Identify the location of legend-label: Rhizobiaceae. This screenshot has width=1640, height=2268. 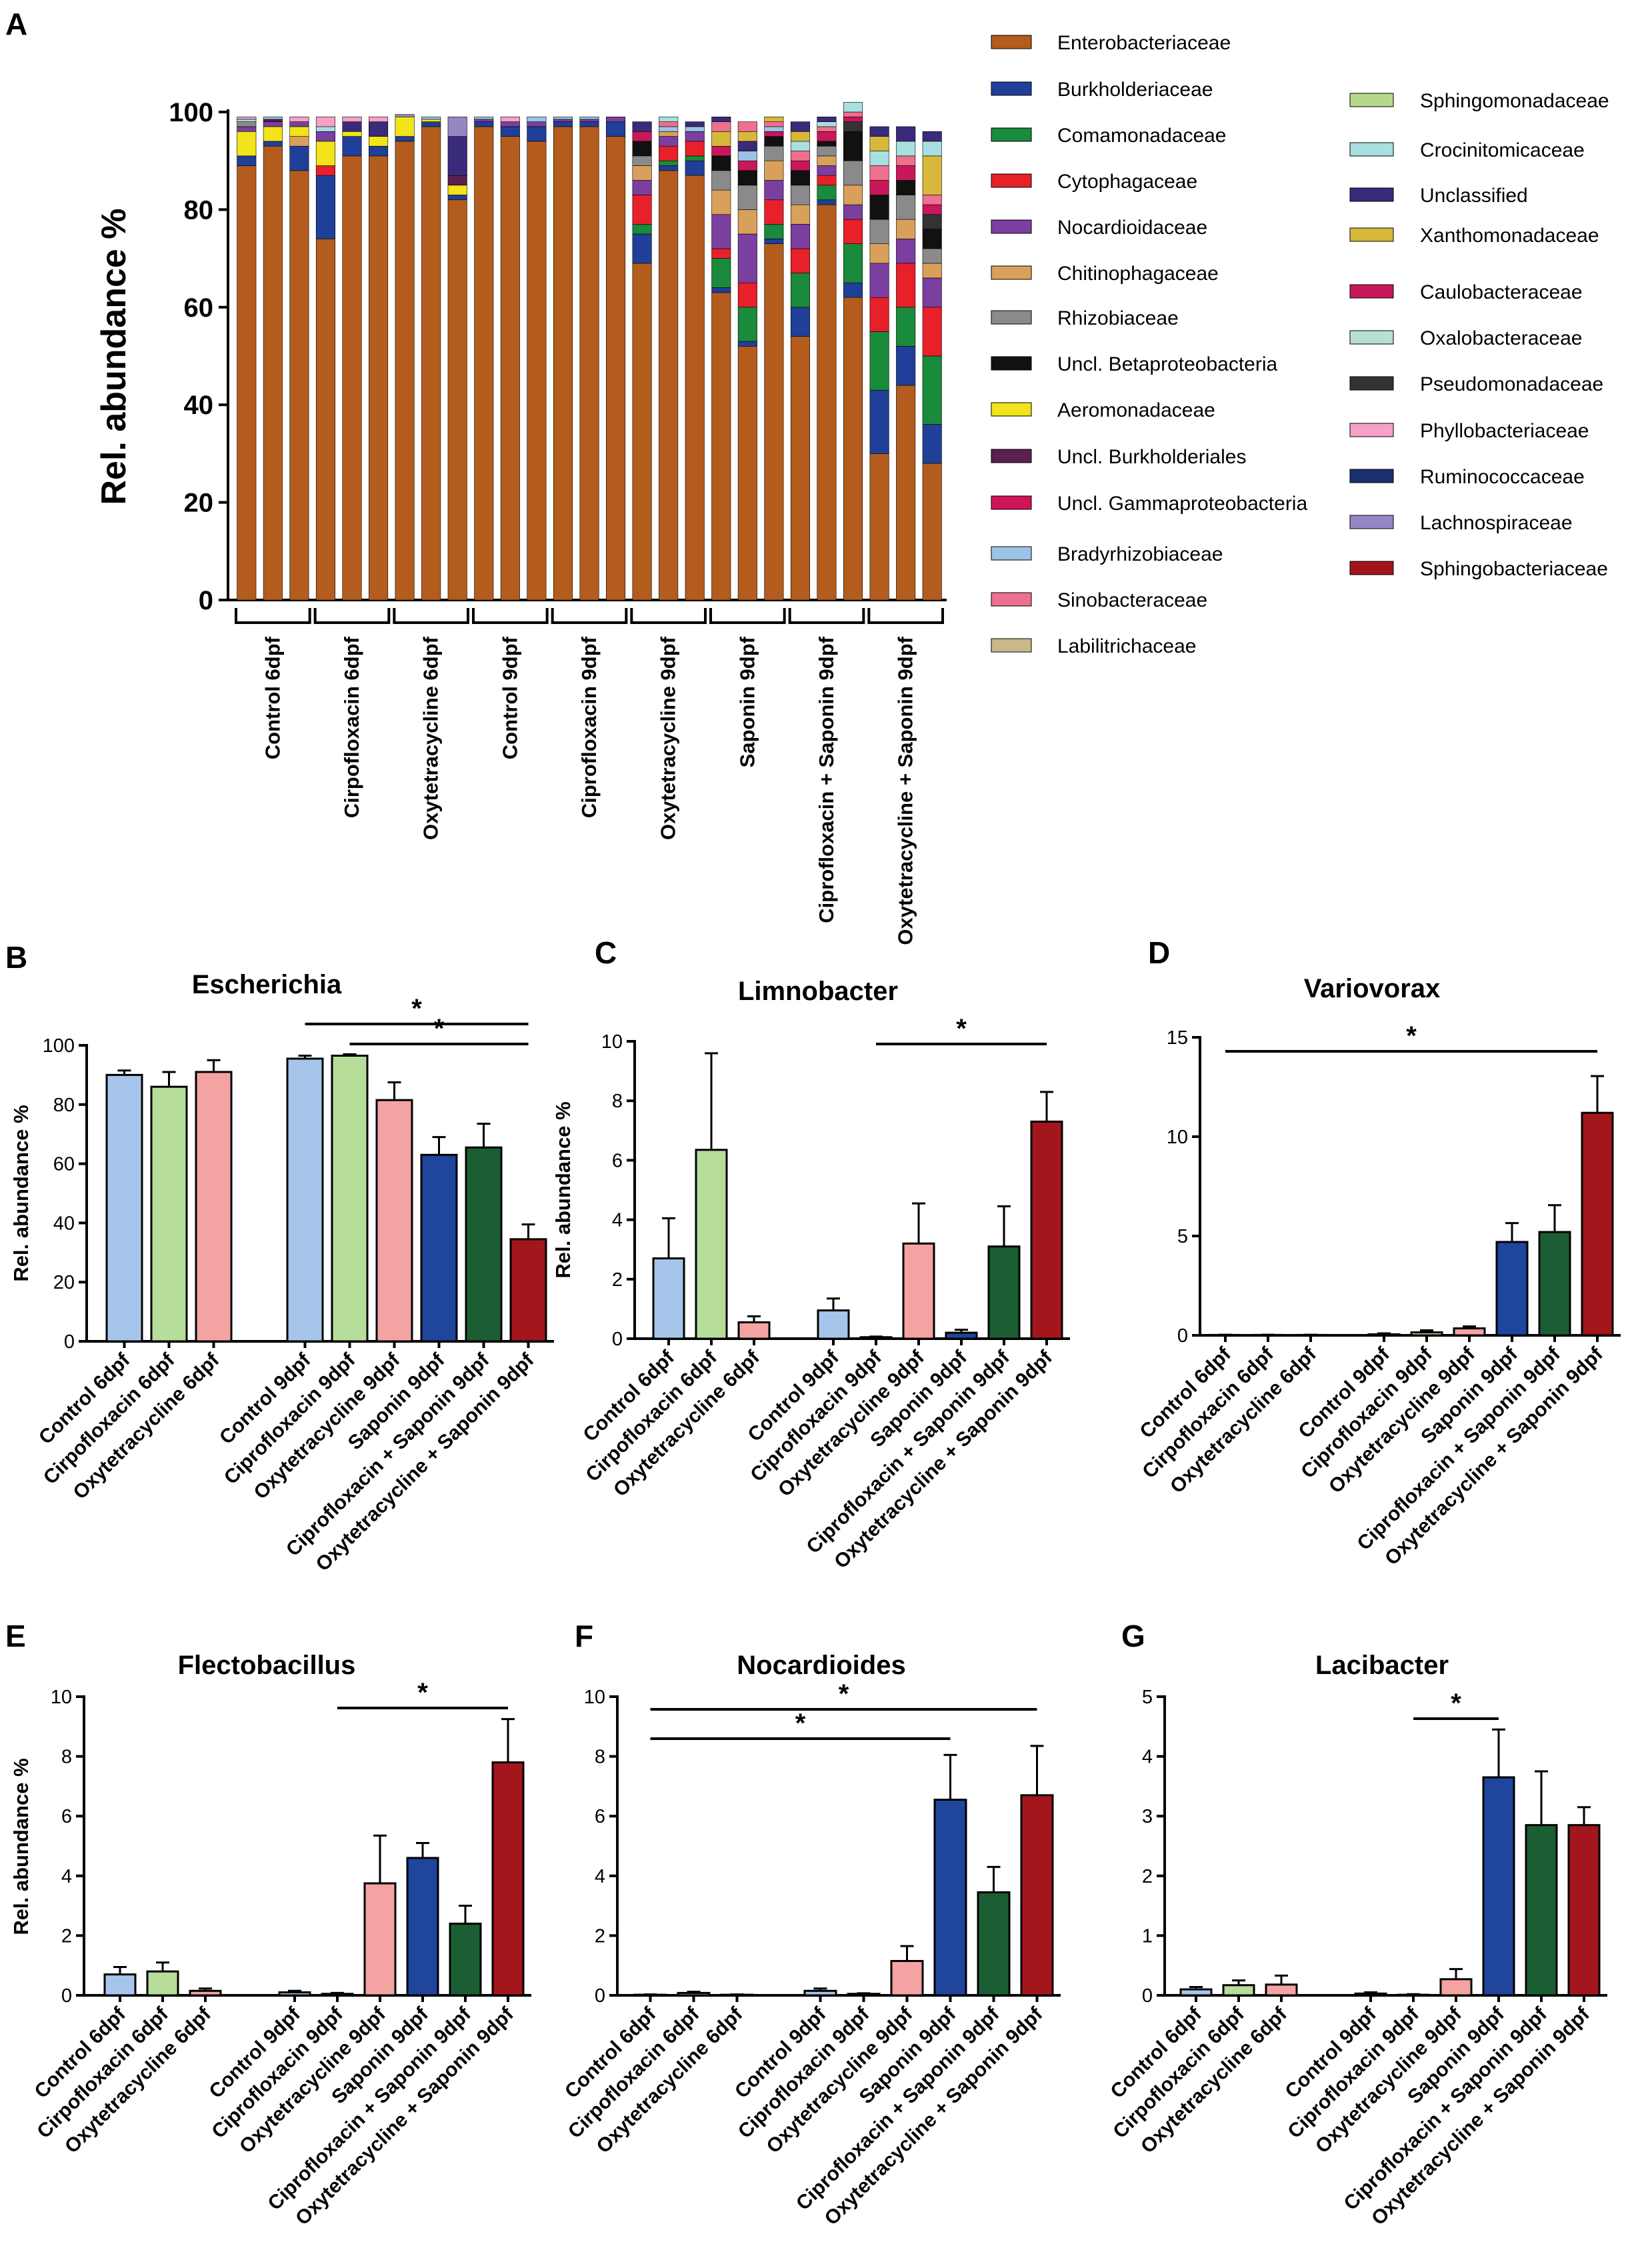
(1118, 318).